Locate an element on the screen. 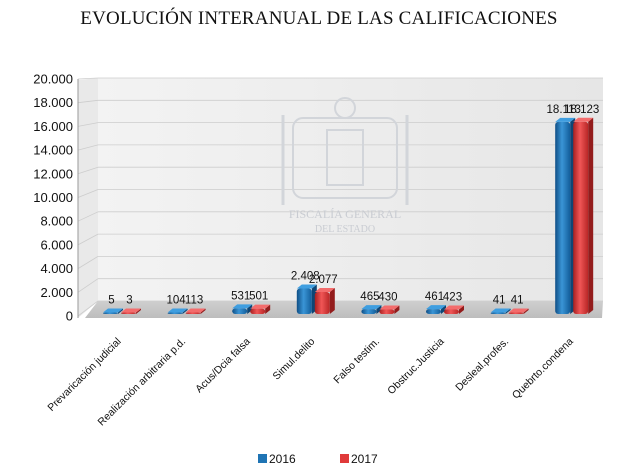 Image resolution: width=638 pixels, height=473 pixels. legend: 2016 2017 is located at coordinates (318, 459).